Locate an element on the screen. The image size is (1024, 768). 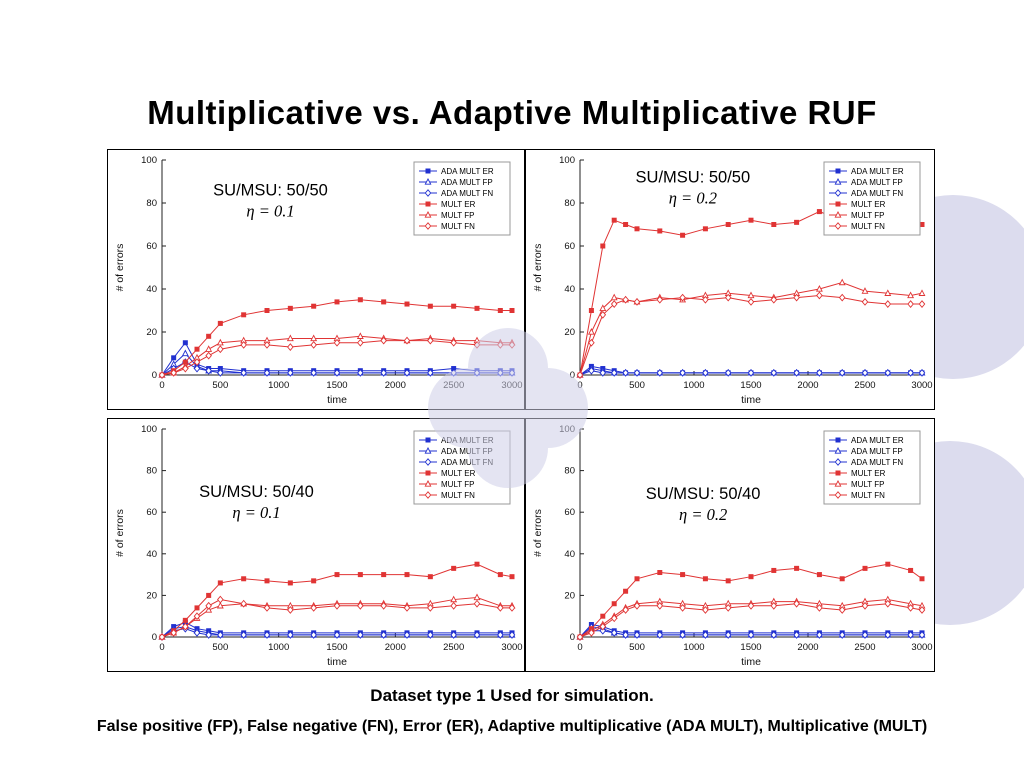
x-axis-label: time is located at coordinates (337, 400).